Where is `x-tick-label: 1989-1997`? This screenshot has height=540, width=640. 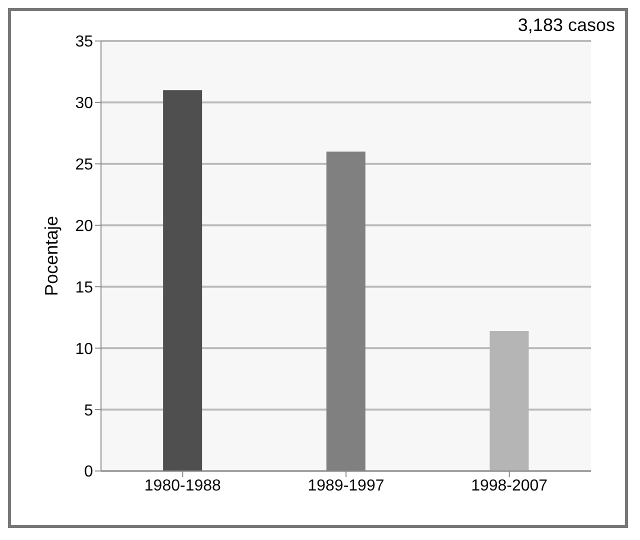 x-tick-label: 1989-1997 is located at coordinates (346, 485).